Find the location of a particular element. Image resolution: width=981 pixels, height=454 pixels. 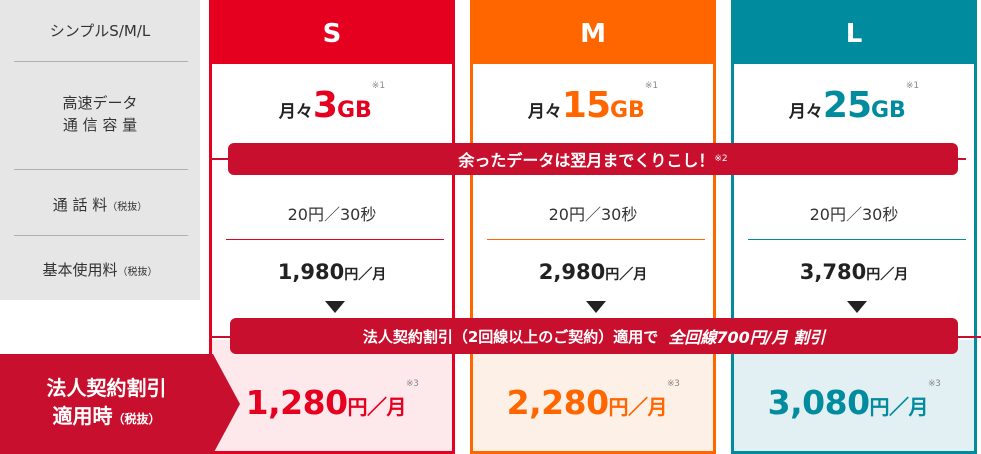

plan-l-discount-price: 3,080円／月 ※3 is located at coordinates (854, 400).